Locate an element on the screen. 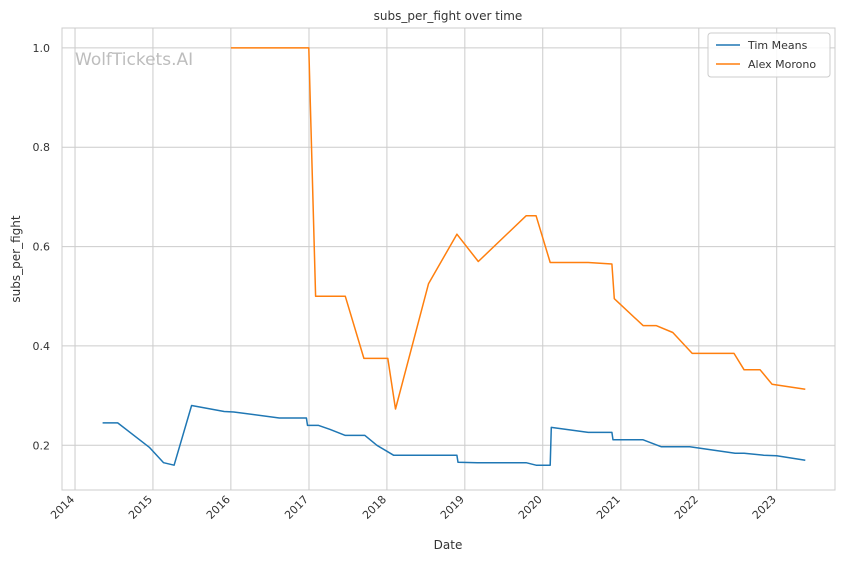 This screenshot has height=565, width=844. legend-label-alex-morono: Alex Morono is located at coordinates (782, 64).